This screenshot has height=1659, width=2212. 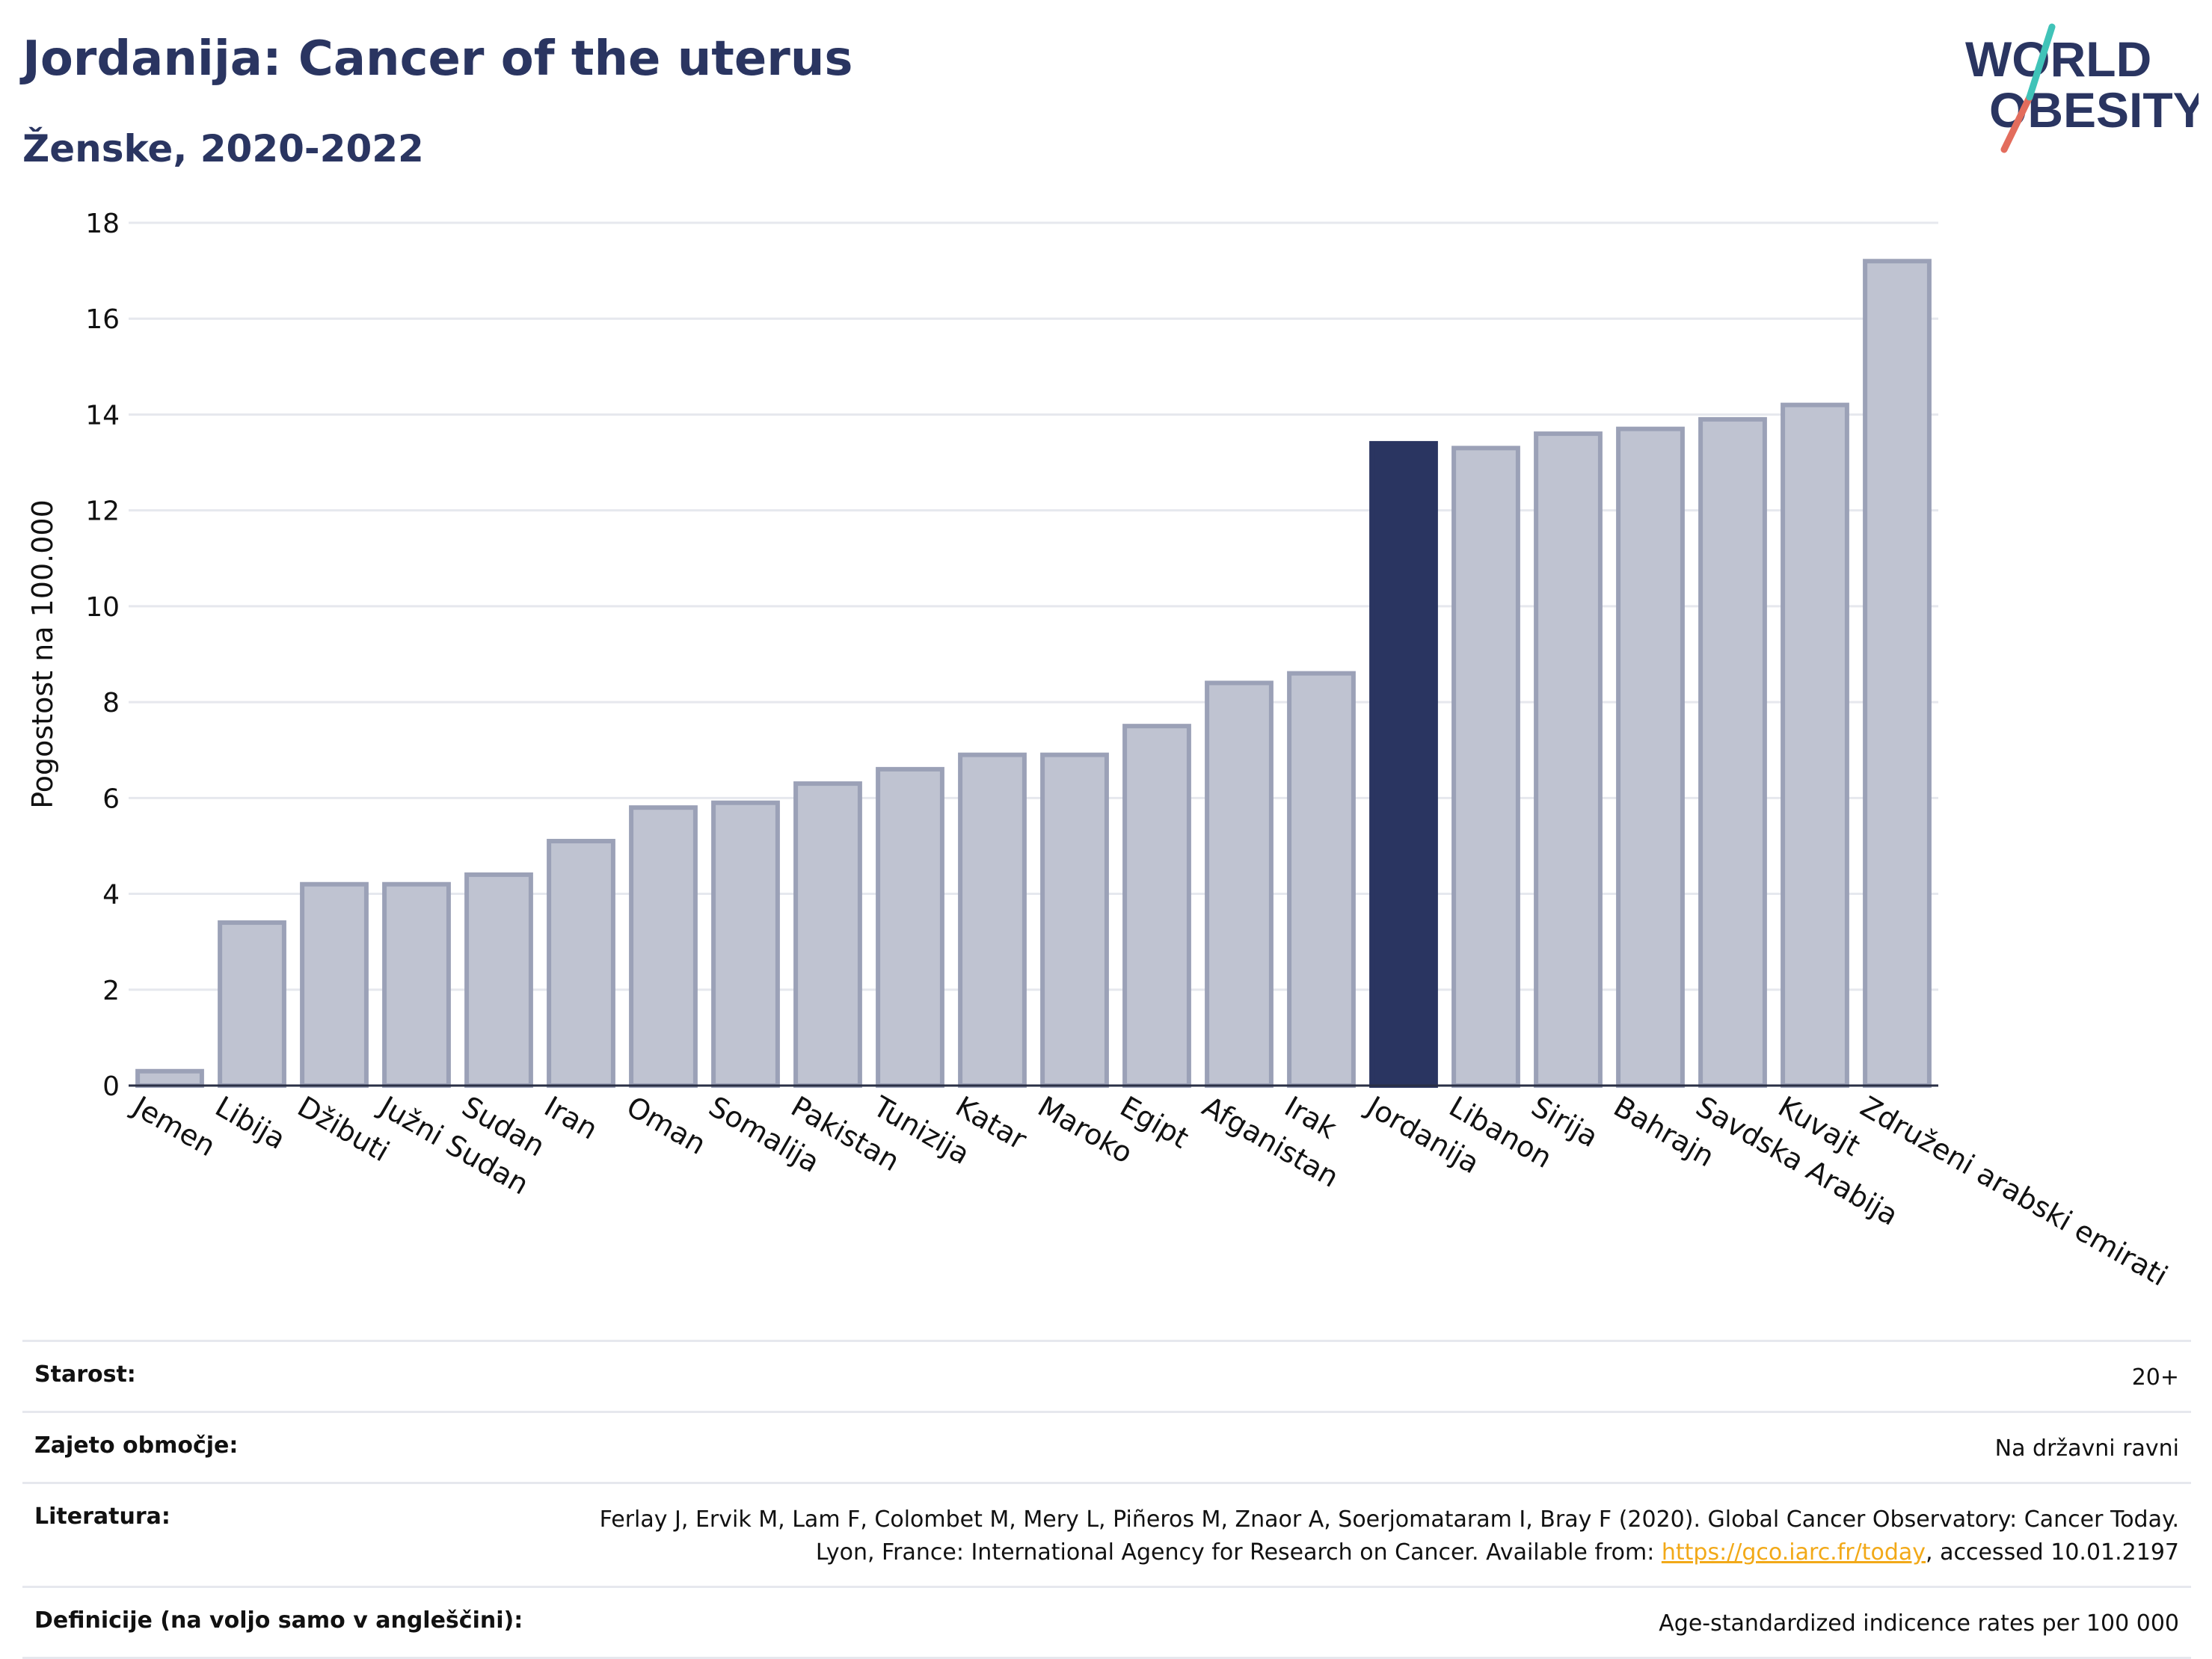 What do you see at coordinates (344, 1130) in the screenshot?
I see `x-tick-label: Džibuti` at bounding box center [344, 1130].